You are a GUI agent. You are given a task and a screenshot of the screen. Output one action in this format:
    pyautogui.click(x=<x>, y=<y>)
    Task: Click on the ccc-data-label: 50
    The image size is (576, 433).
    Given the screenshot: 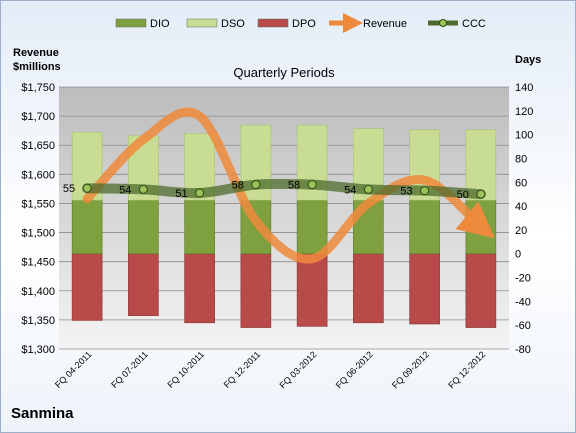 What is the action you would take?
    pyautogui.click(x=463, y=195)
    